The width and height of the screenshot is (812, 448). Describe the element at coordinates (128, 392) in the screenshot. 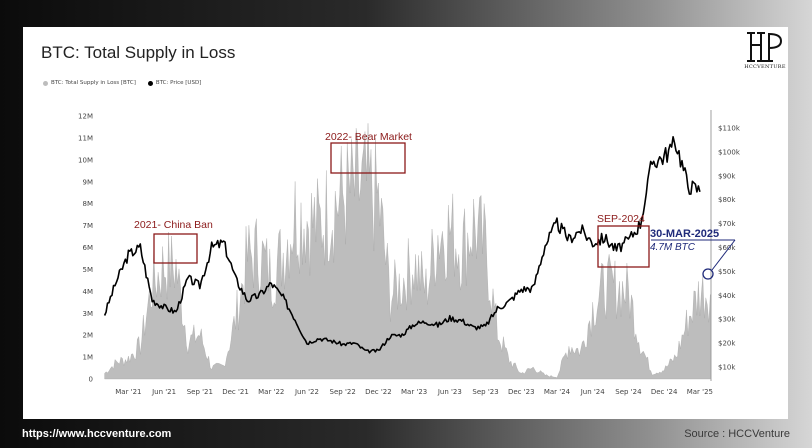

I see `x-axis-tick-label: Mar '21` at that location.